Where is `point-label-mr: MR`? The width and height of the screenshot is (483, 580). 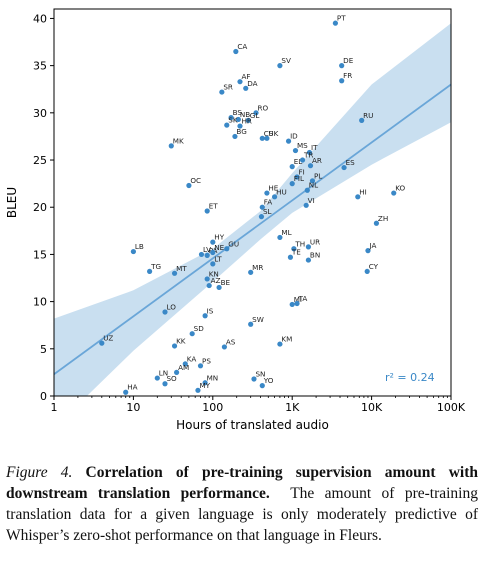 point-label-mr: MR is located at coordinates (257, 267).